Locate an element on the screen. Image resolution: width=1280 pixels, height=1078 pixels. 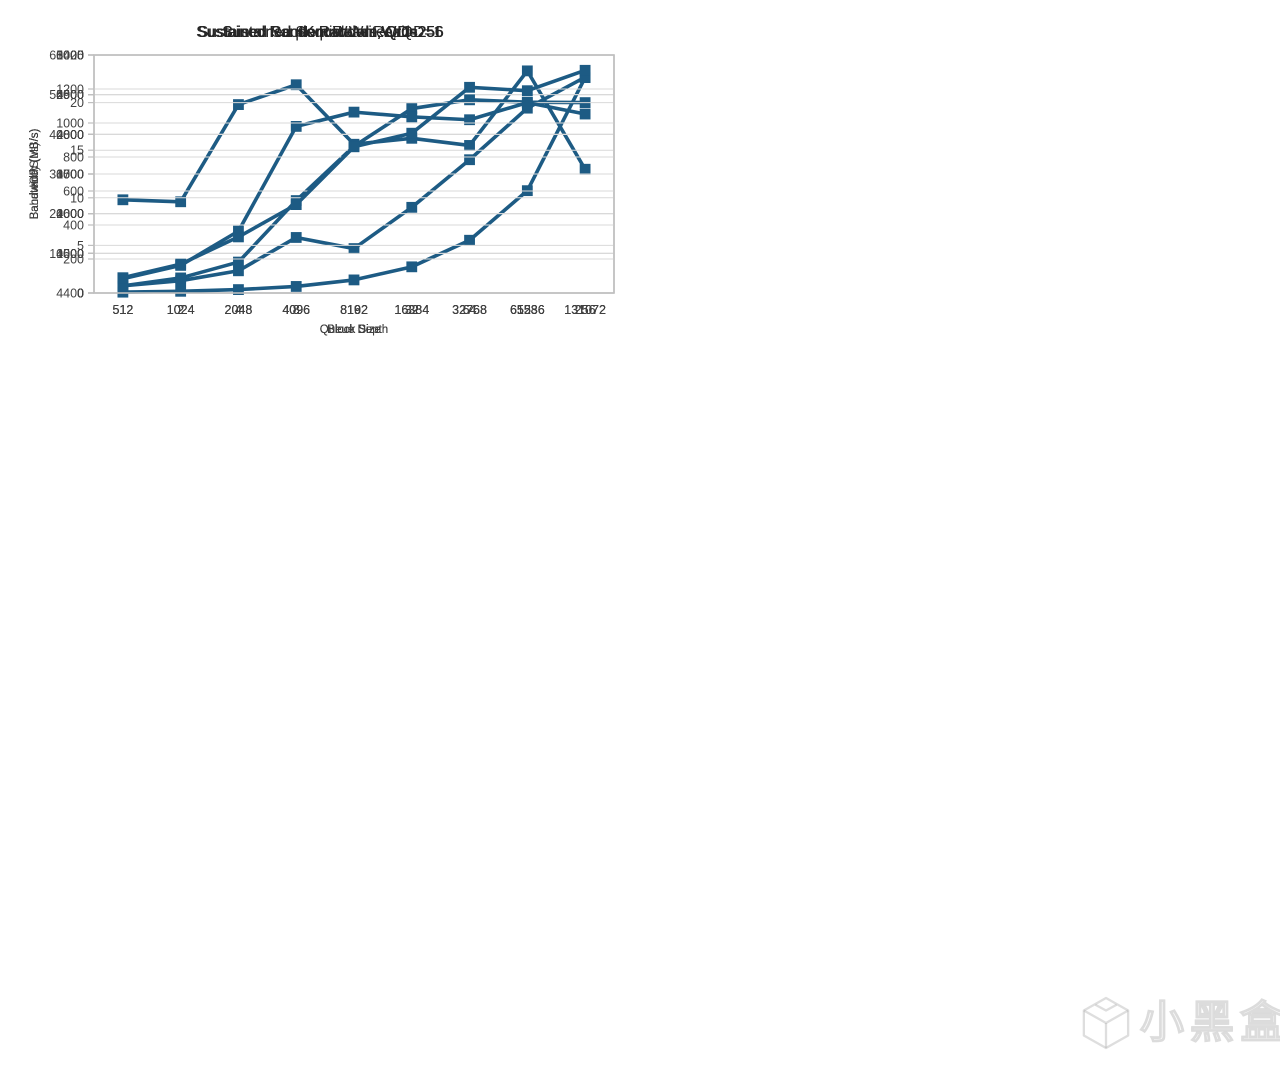
watermark: 小黑盒 is located at coordinates (1180, 1023).